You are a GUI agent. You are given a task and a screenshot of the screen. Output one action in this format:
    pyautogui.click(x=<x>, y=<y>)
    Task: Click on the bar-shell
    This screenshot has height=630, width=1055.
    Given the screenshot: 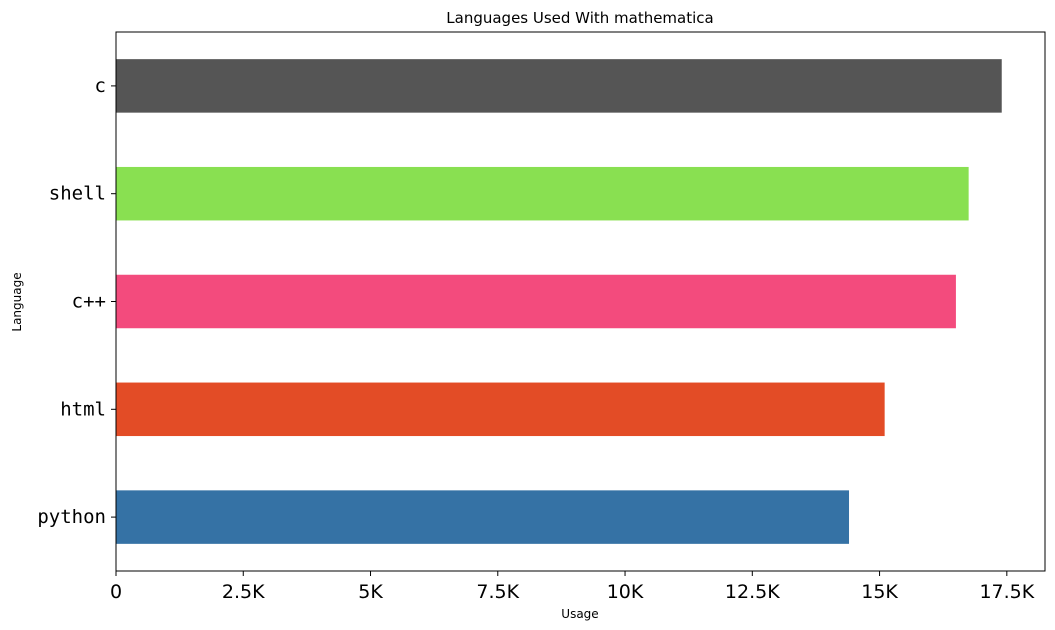 What is the action you would take?
    pyautogui.click(x=542, y=193)
    